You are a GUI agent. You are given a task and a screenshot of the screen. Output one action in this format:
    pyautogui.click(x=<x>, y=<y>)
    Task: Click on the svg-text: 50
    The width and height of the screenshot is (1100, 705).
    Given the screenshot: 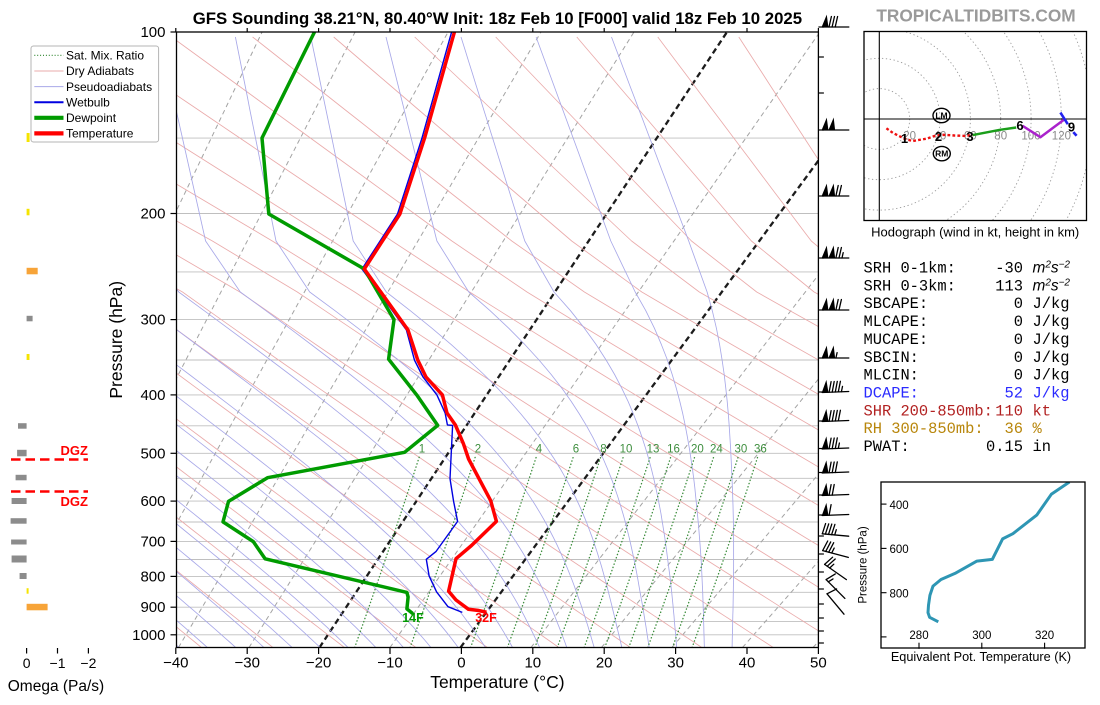 What is the action you would take?
    pyautogui.click(x=818, y=663)
    